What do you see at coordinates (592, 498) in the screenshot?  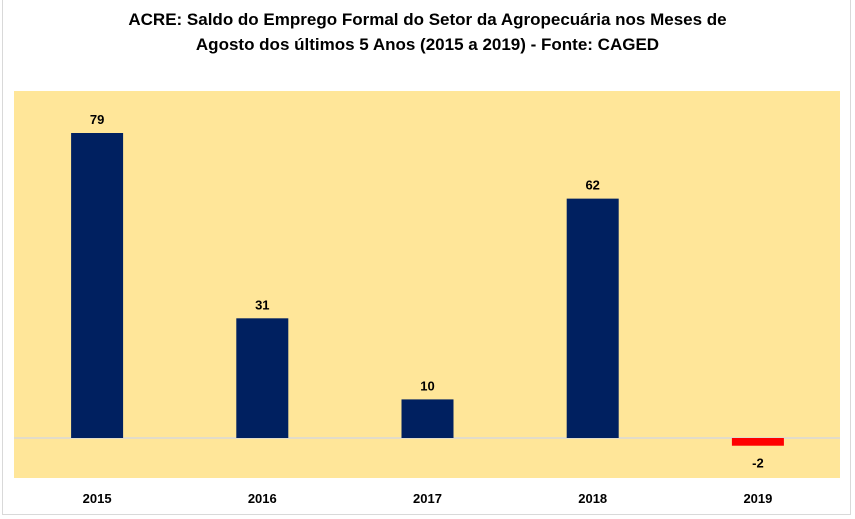 I see `x-tick-label-2018: 2018` at bounding box center [592, 498].